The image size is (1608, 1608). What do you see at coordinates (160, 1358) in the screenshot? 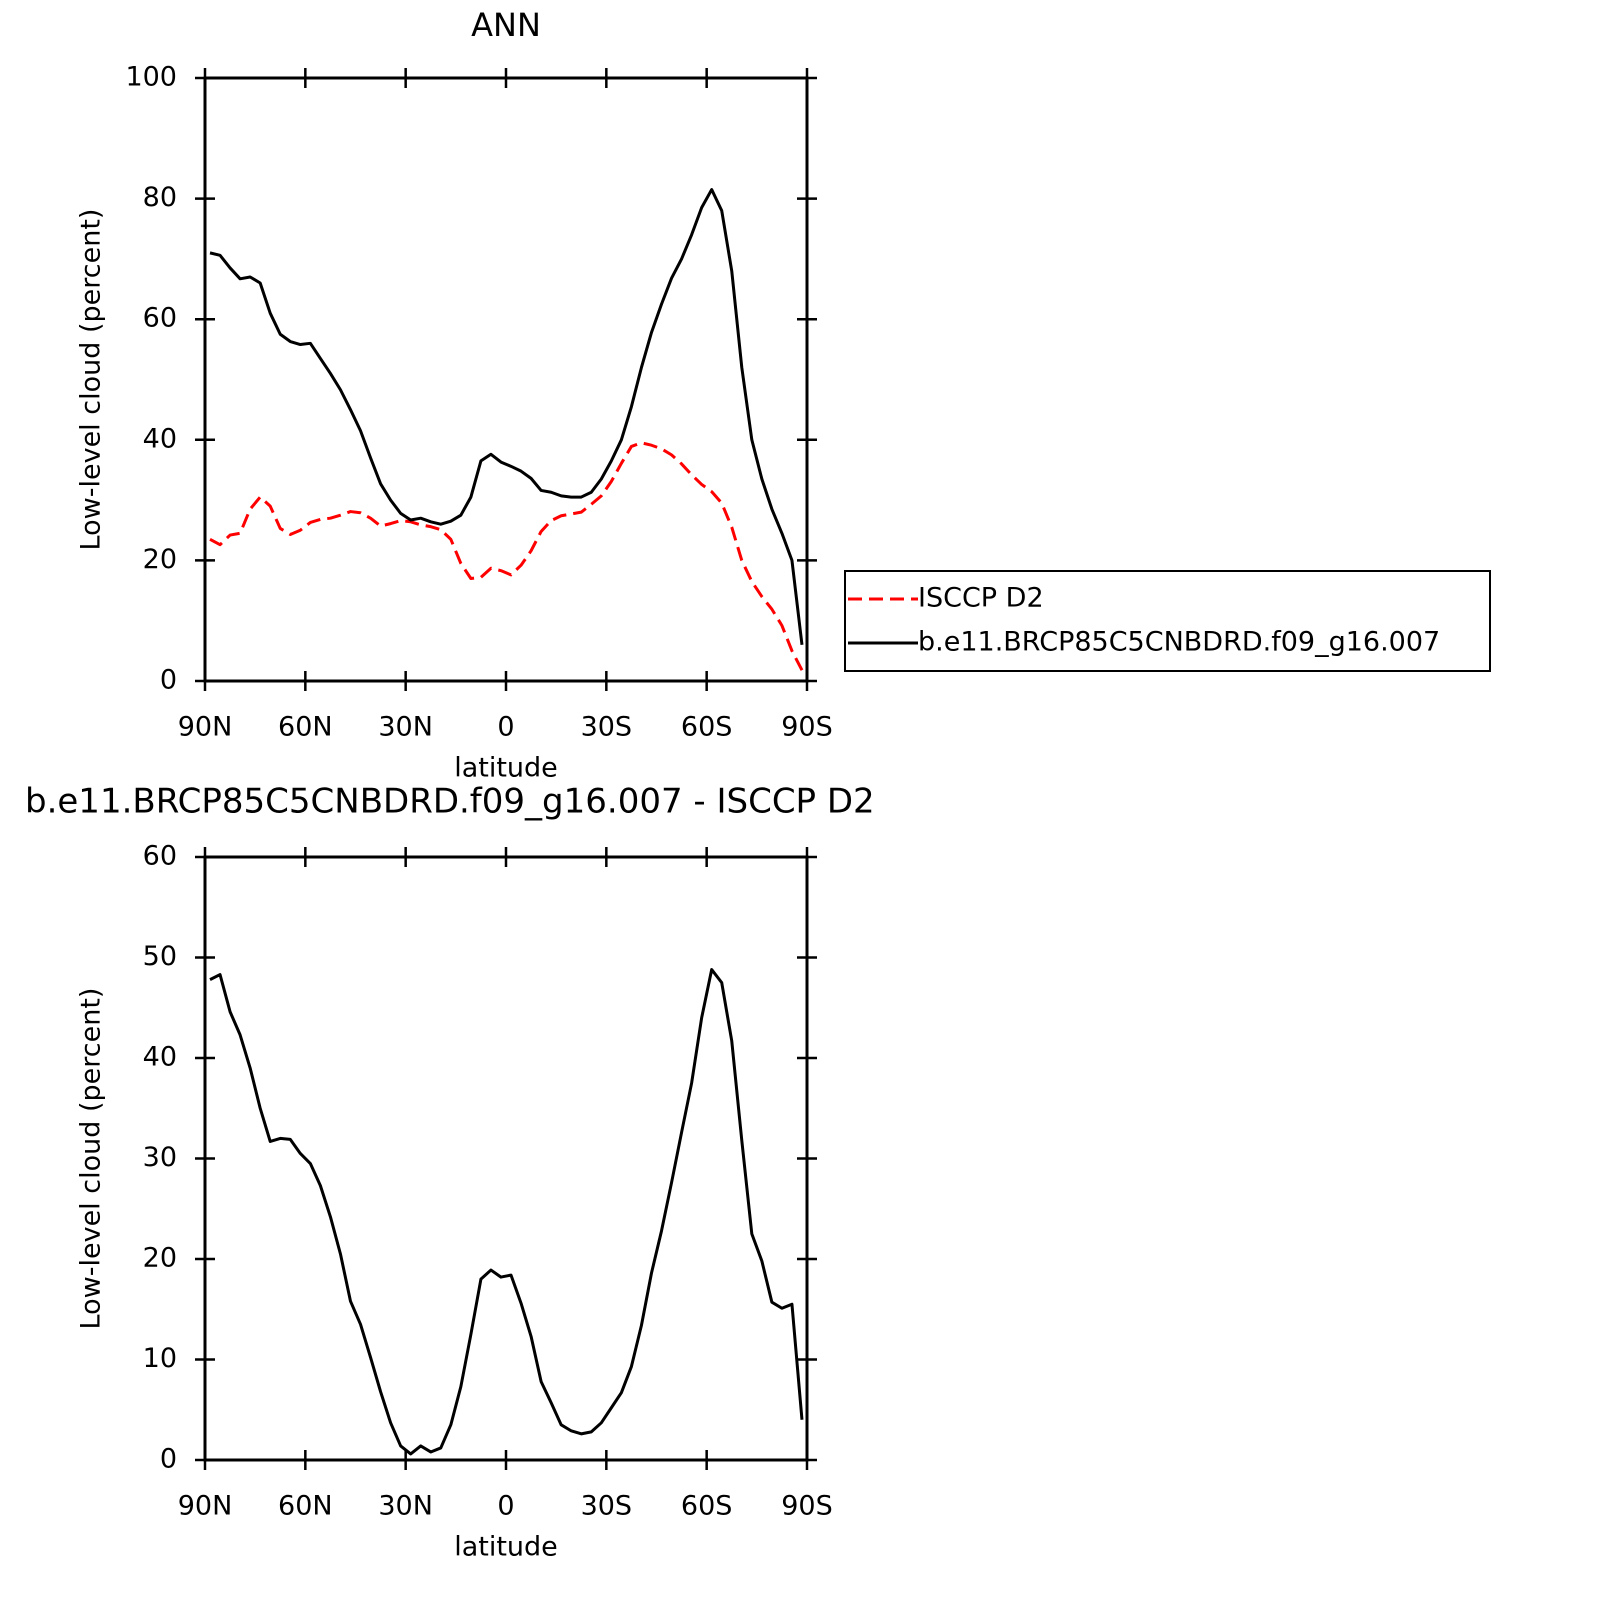
I see `y-tick-label: 10` at bounding box center [160, 1358].